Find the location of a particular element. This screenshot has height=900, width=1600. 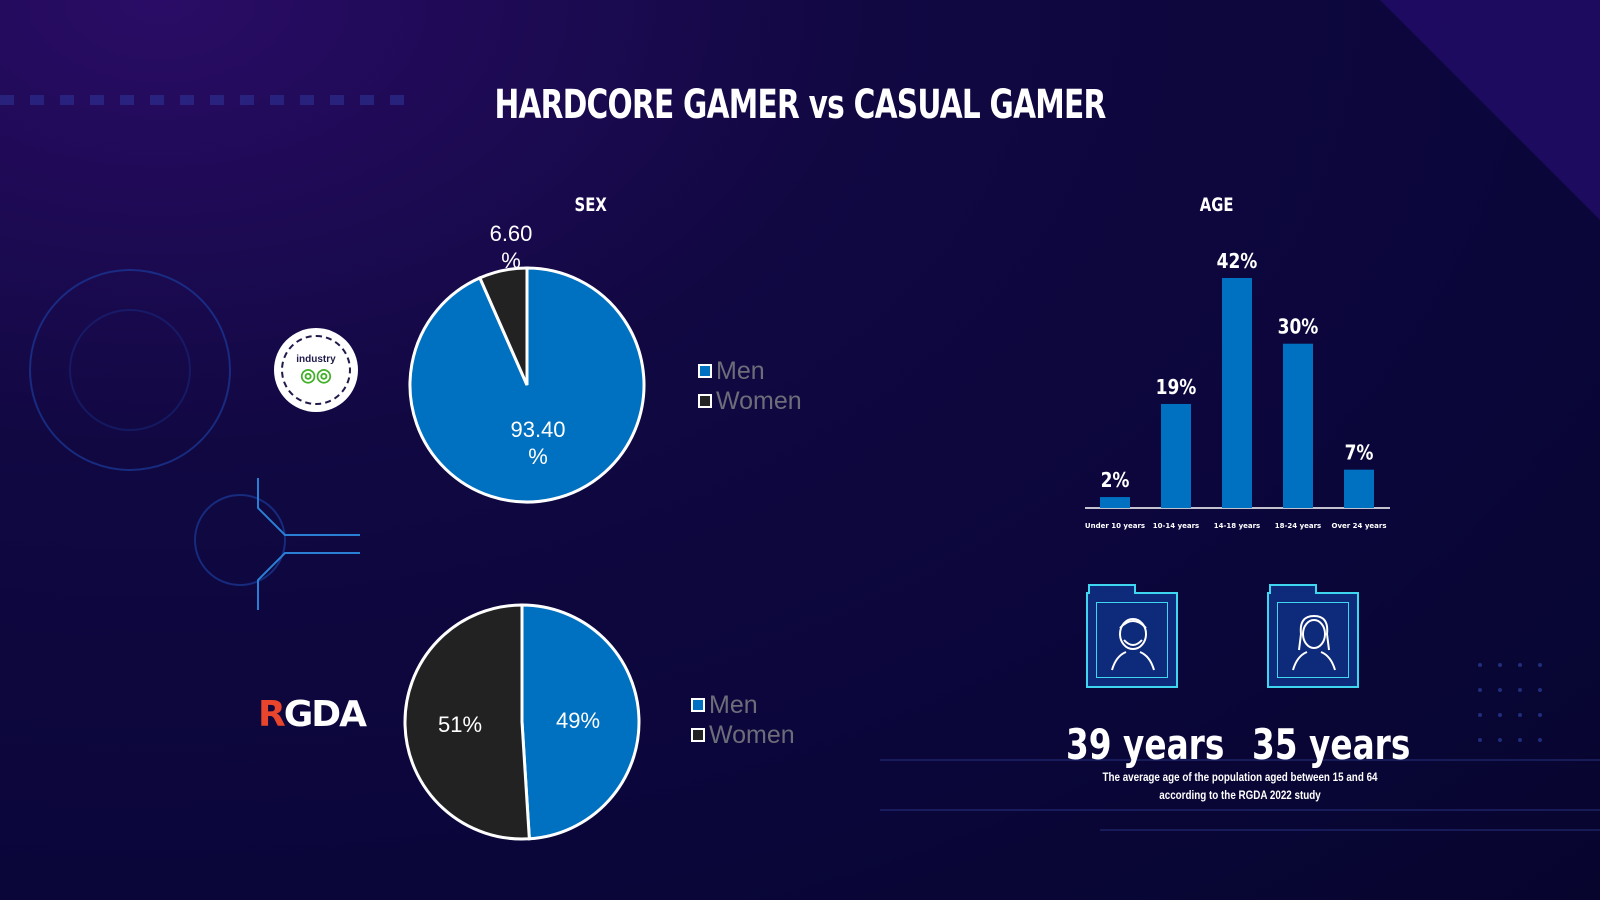

pie-chart-top: 93.40 % 6.60% is located at coordinates (527, 362).